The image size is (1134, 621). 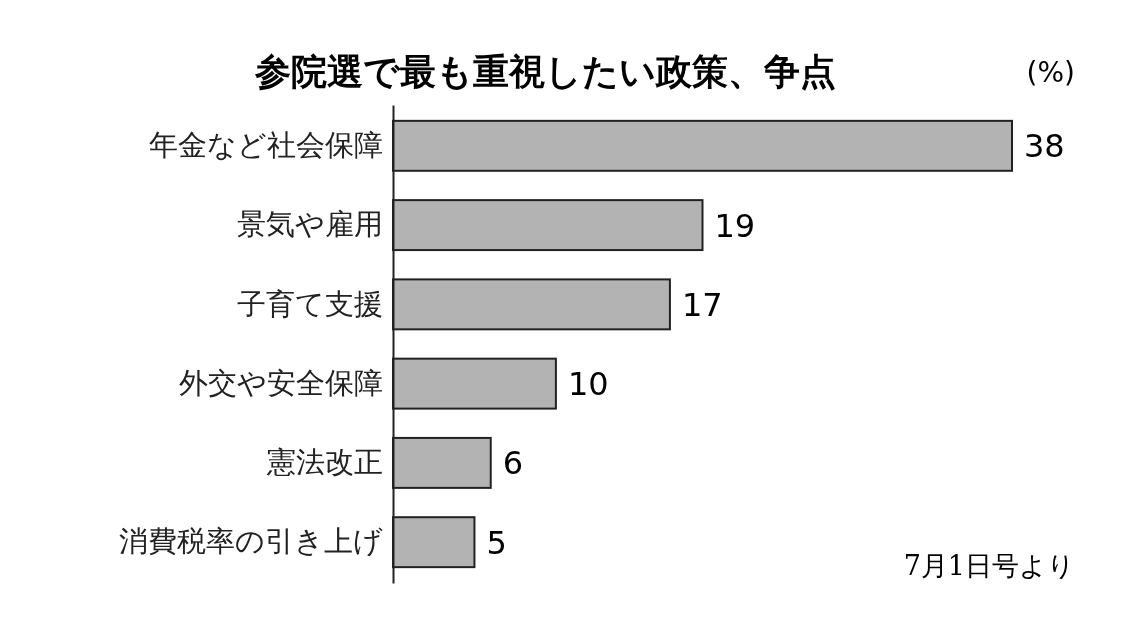 I want to click on y-tick-label: 年金など社会保障, so click(x=266, y=145).